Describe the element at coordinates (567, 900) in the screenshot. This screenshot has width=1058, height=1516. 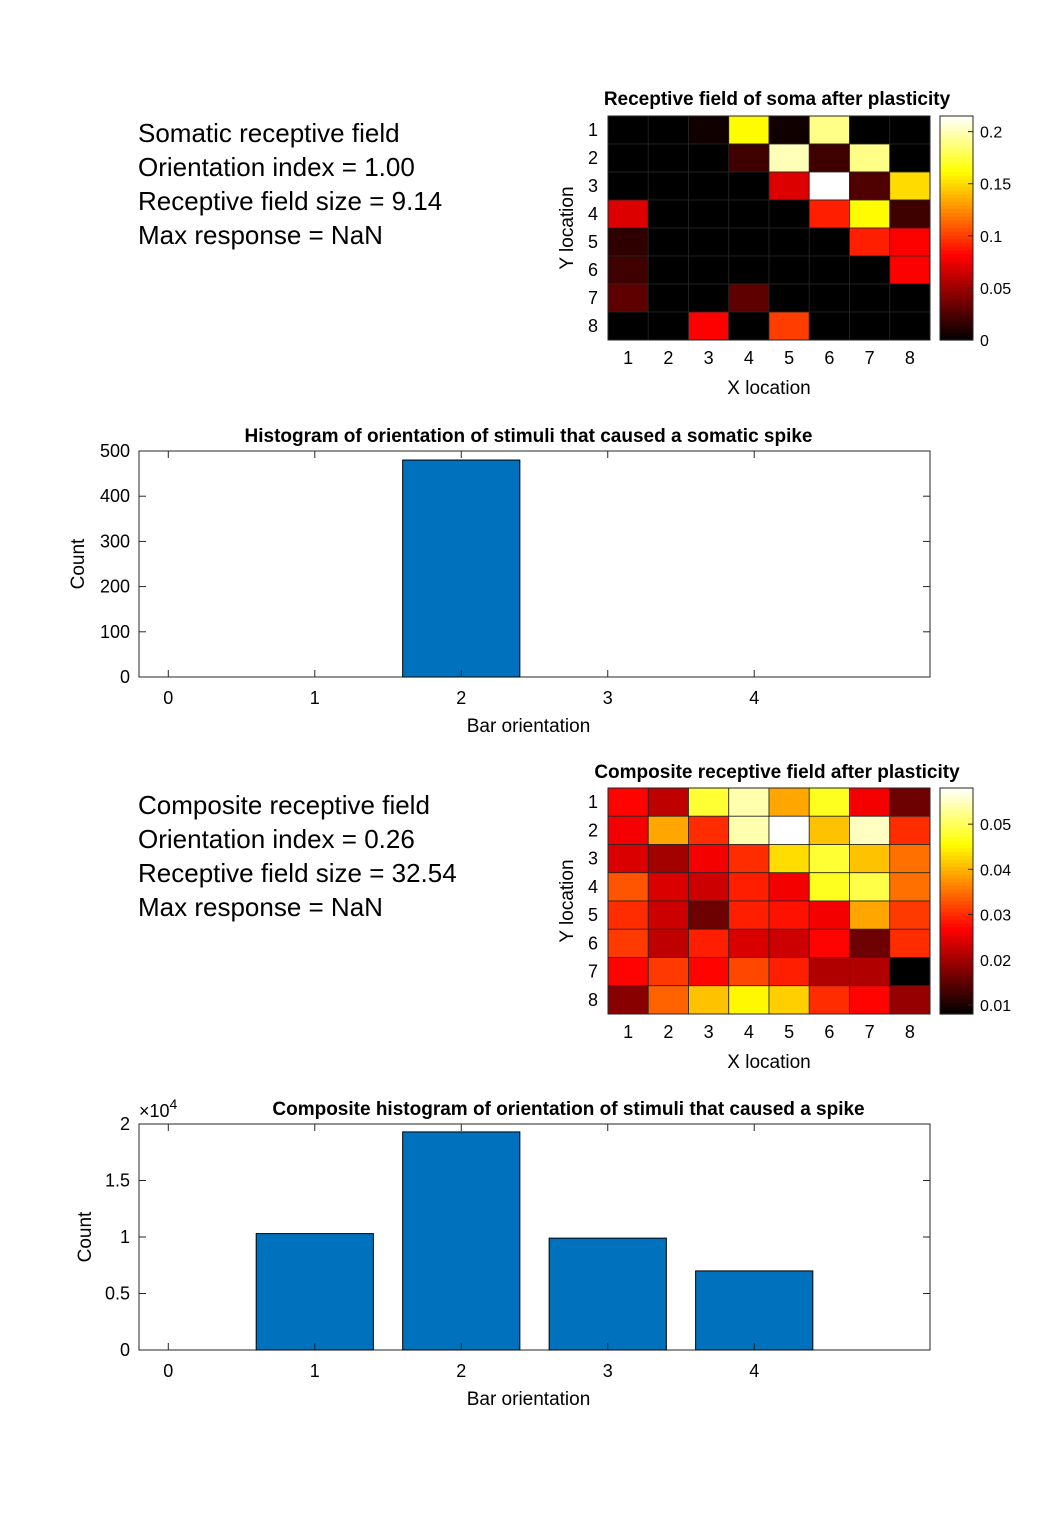
I see `composite_rf-ylabel: Y location` at that location.